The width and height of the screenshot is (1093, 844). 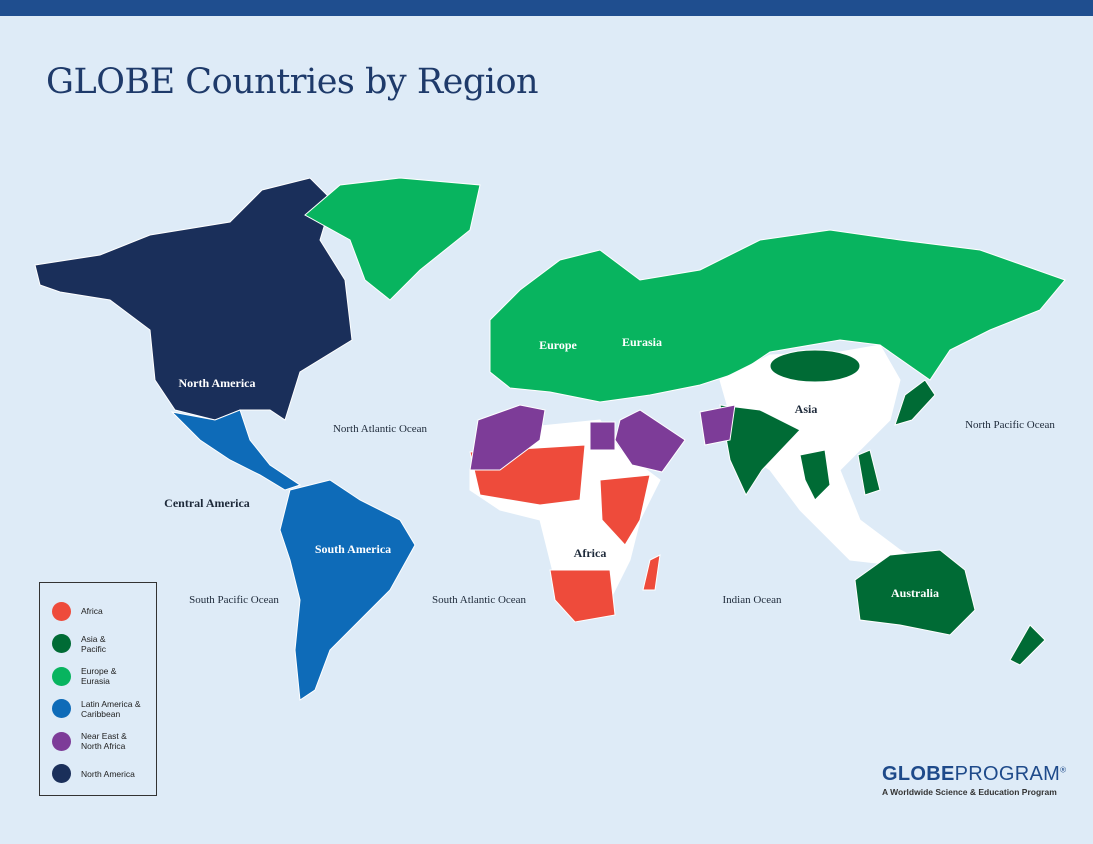 What do you see at coordinates (650, 441) in the screenshot?
I see `region-arabia` at bounding box center [650, 441].